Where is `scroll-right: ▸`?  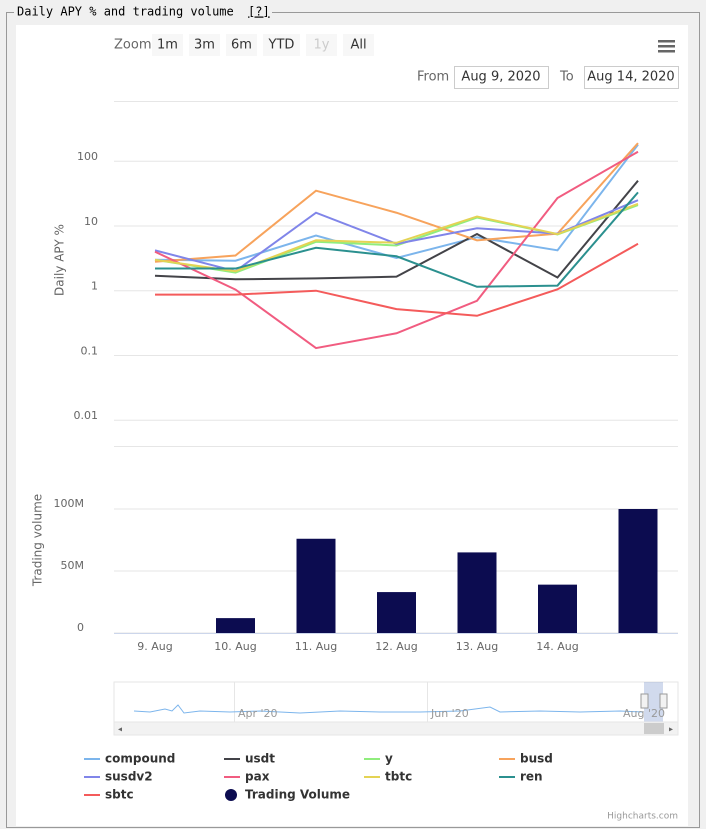
scroll-right: ▸ is located at coordinates (671, 729).